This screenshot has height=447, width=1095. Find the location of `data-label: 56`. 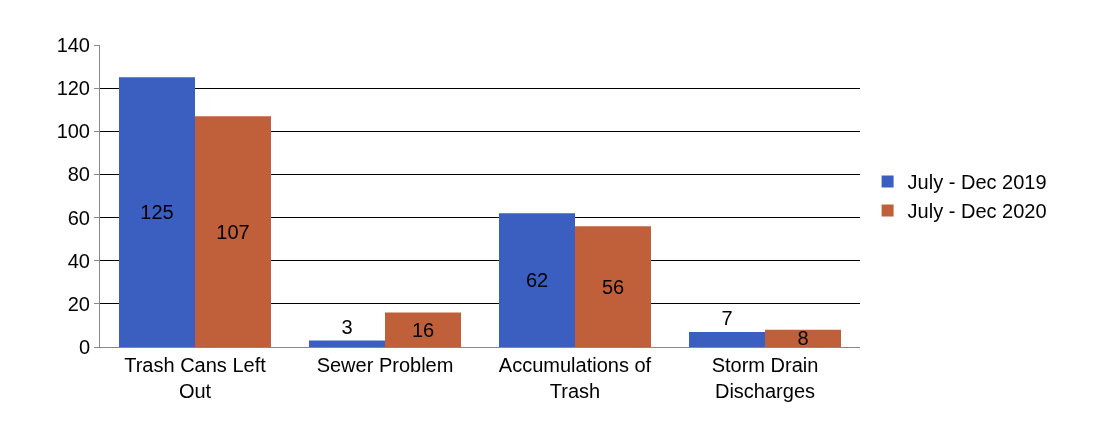

data-label: 56 is located at coordinates (613, 286).